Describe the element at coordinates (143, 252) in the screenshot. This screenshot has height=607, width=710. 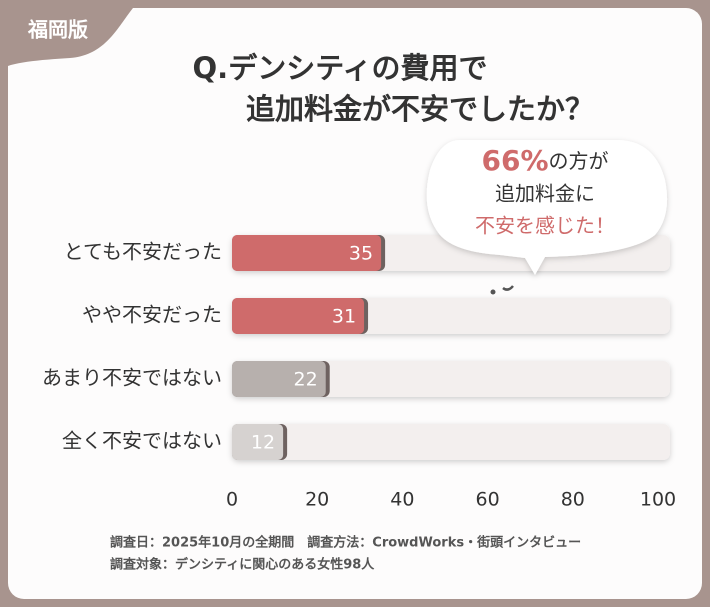
I see `category-label: とても不安だった` at that location.